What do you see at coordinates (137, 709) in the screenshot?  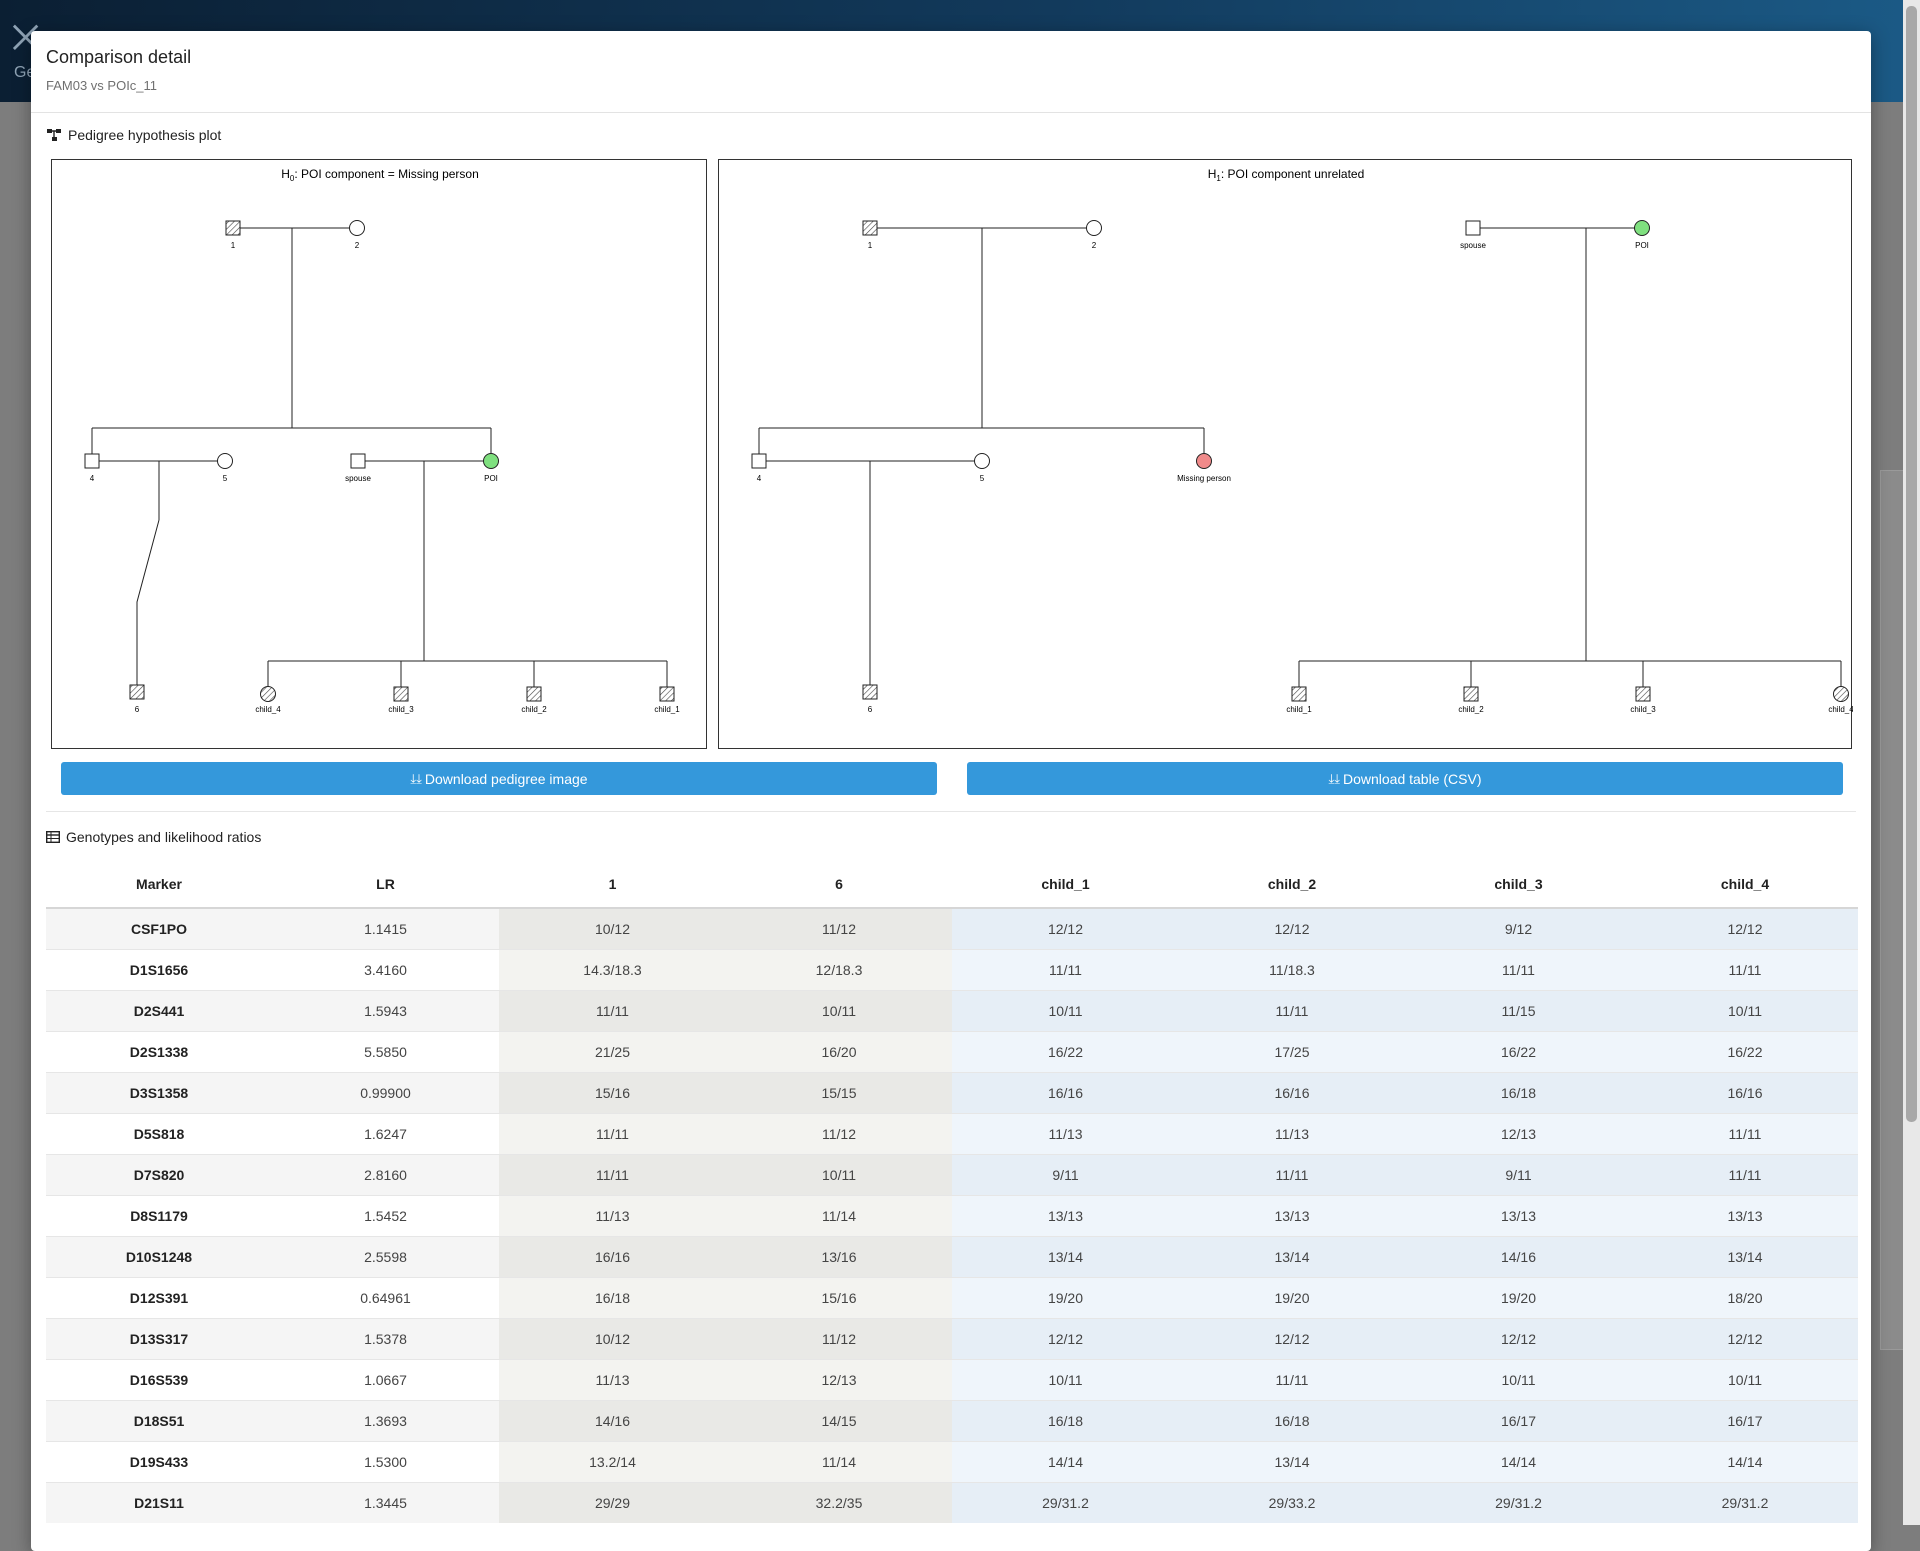 I see `h0-label-6: 6` at bounding box center [137, 709].